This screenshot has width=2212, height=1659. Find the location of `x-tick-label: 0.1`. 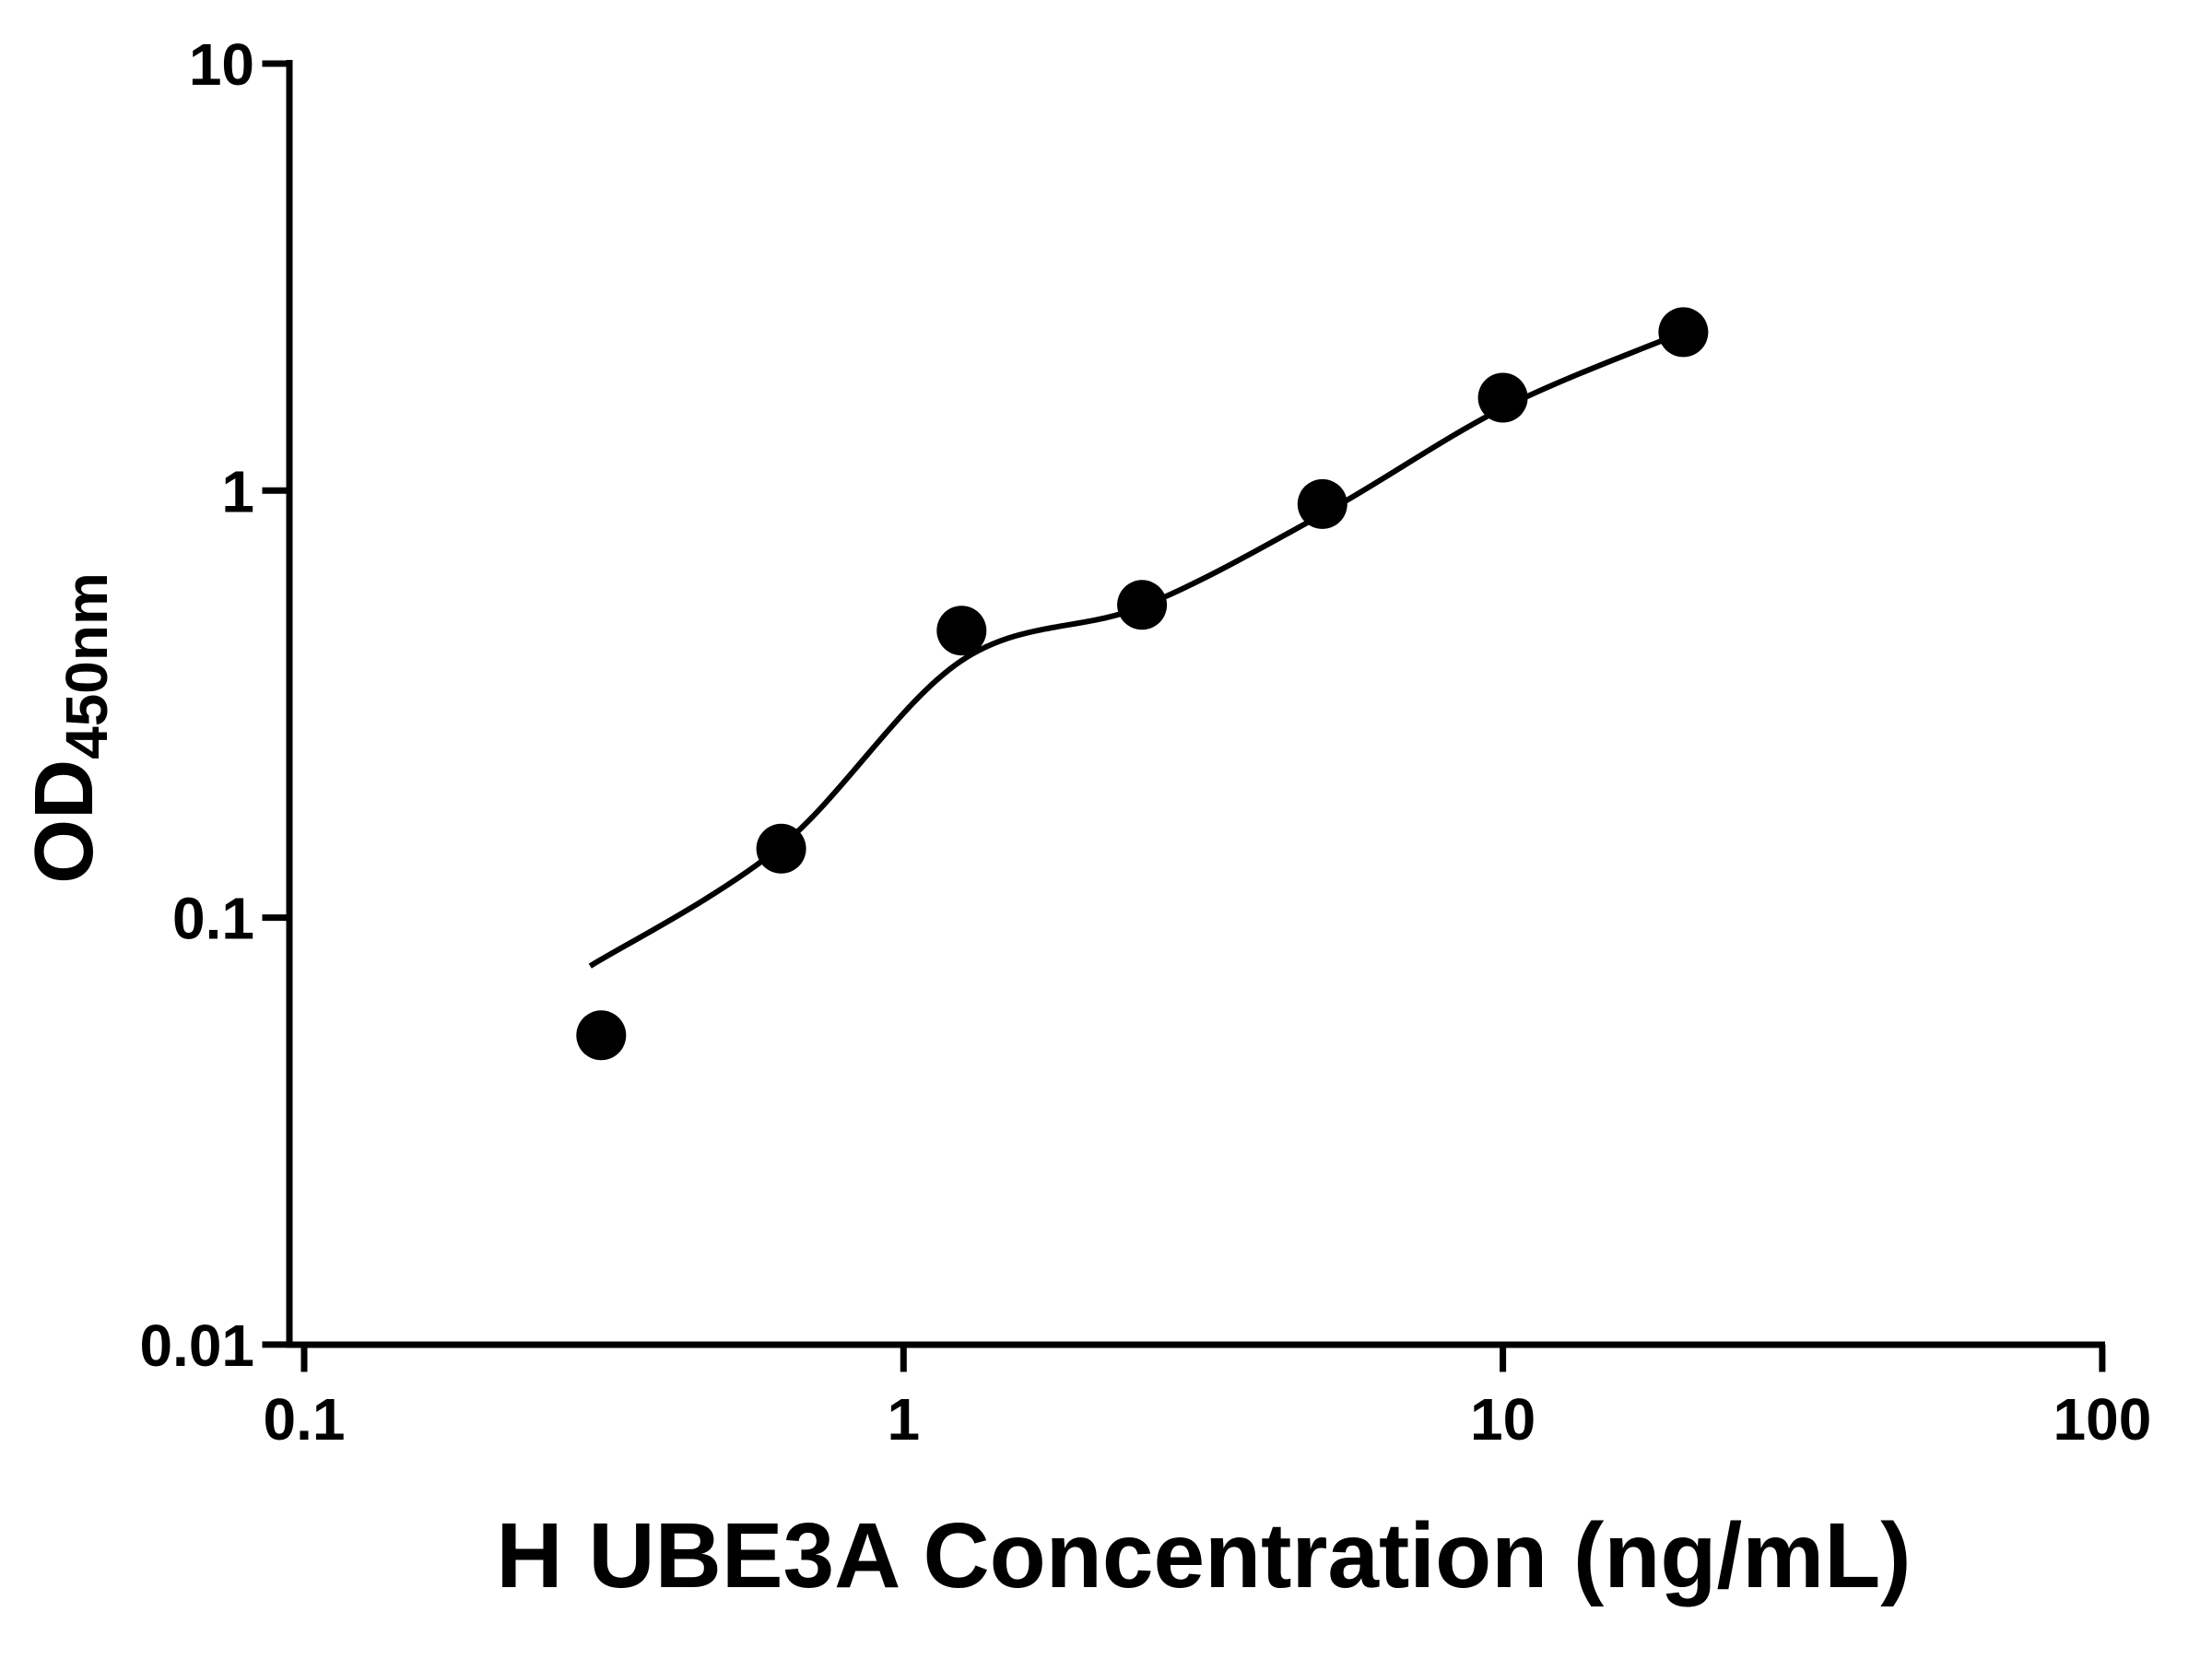

x-tick-label: 0.1 is located at coordinates (305, 1419).